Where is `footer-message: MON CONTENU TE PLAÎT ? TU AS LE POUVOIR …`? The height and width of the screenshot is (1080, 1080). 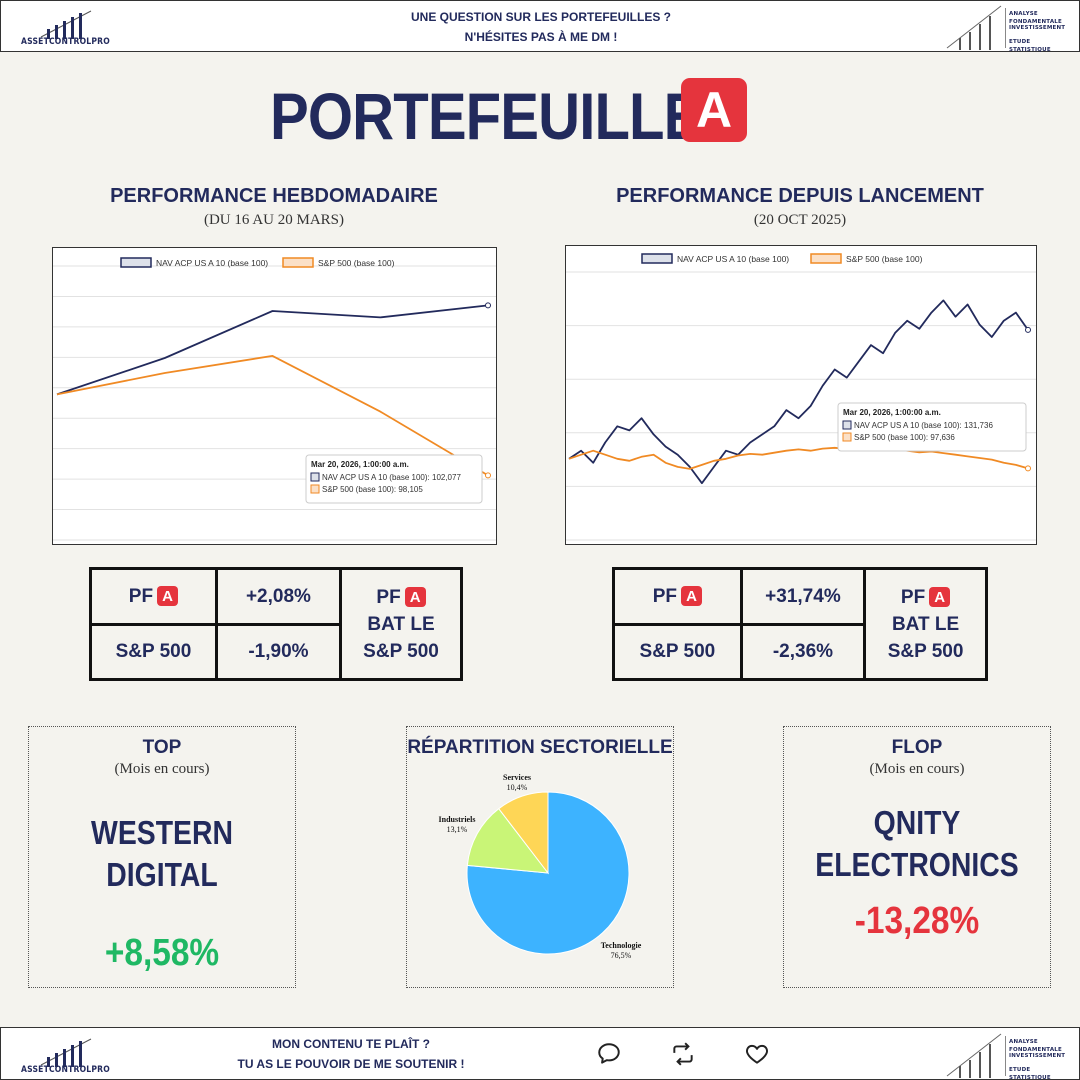 footer-message: MON CONTENU TE PLAÎT ? TU AS LE POUVOIR … is located at coordinates (445, 1054).